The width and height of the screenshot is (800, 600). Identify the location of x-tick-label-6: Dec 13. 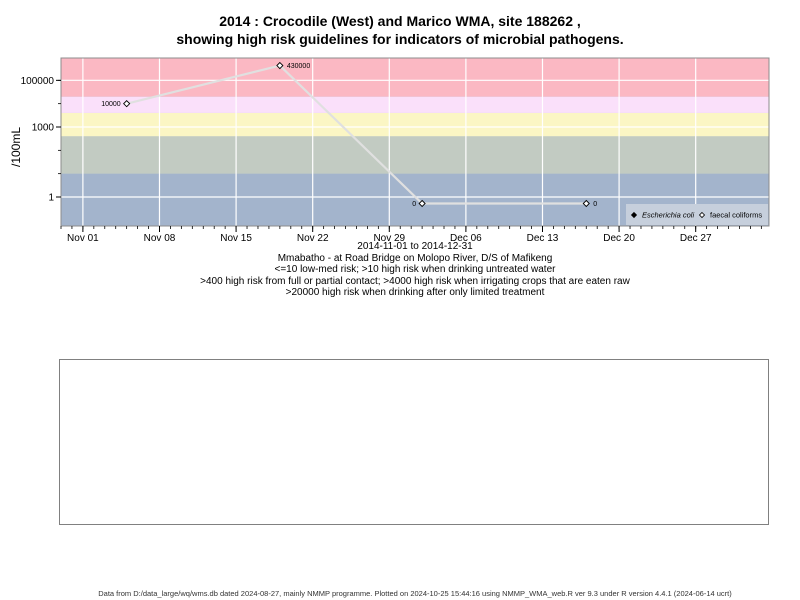
(543, 238).